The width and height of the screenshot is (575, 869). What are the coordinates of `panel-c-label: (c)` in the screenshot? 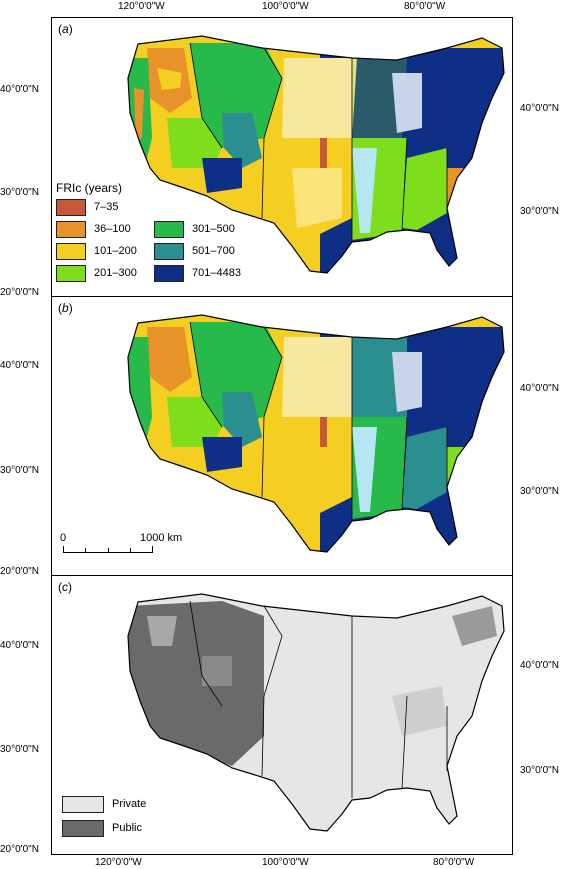 It's located at (65, 587).